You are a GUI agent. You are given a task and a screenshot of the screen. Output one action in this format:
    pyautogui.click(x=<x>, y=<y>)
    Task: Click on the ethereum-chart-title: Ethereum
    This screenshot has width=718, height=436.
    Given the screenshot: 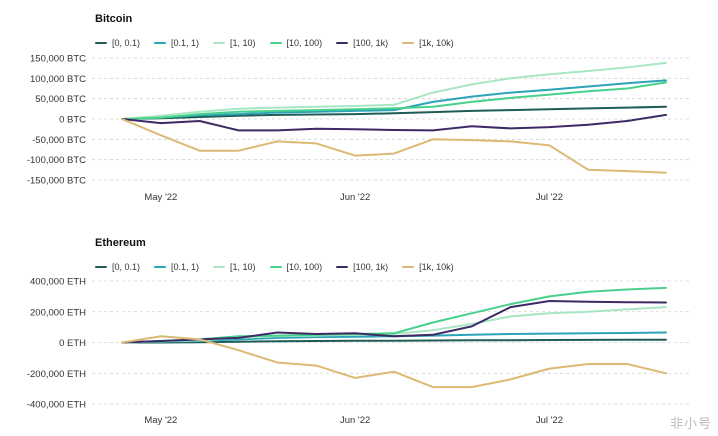 What is the action you would take?
    pyautogui.click(x=120, y=243)
    